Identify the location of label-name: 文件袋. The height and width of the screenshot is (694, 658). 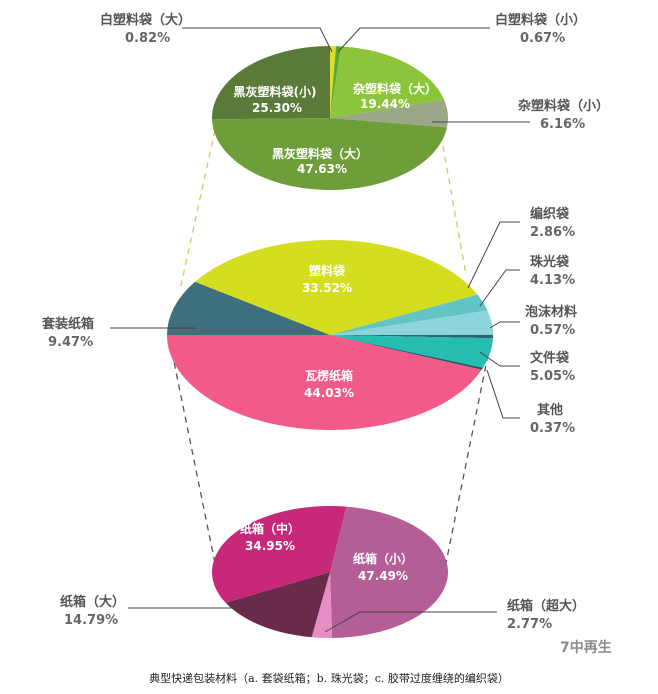
(550, 358).